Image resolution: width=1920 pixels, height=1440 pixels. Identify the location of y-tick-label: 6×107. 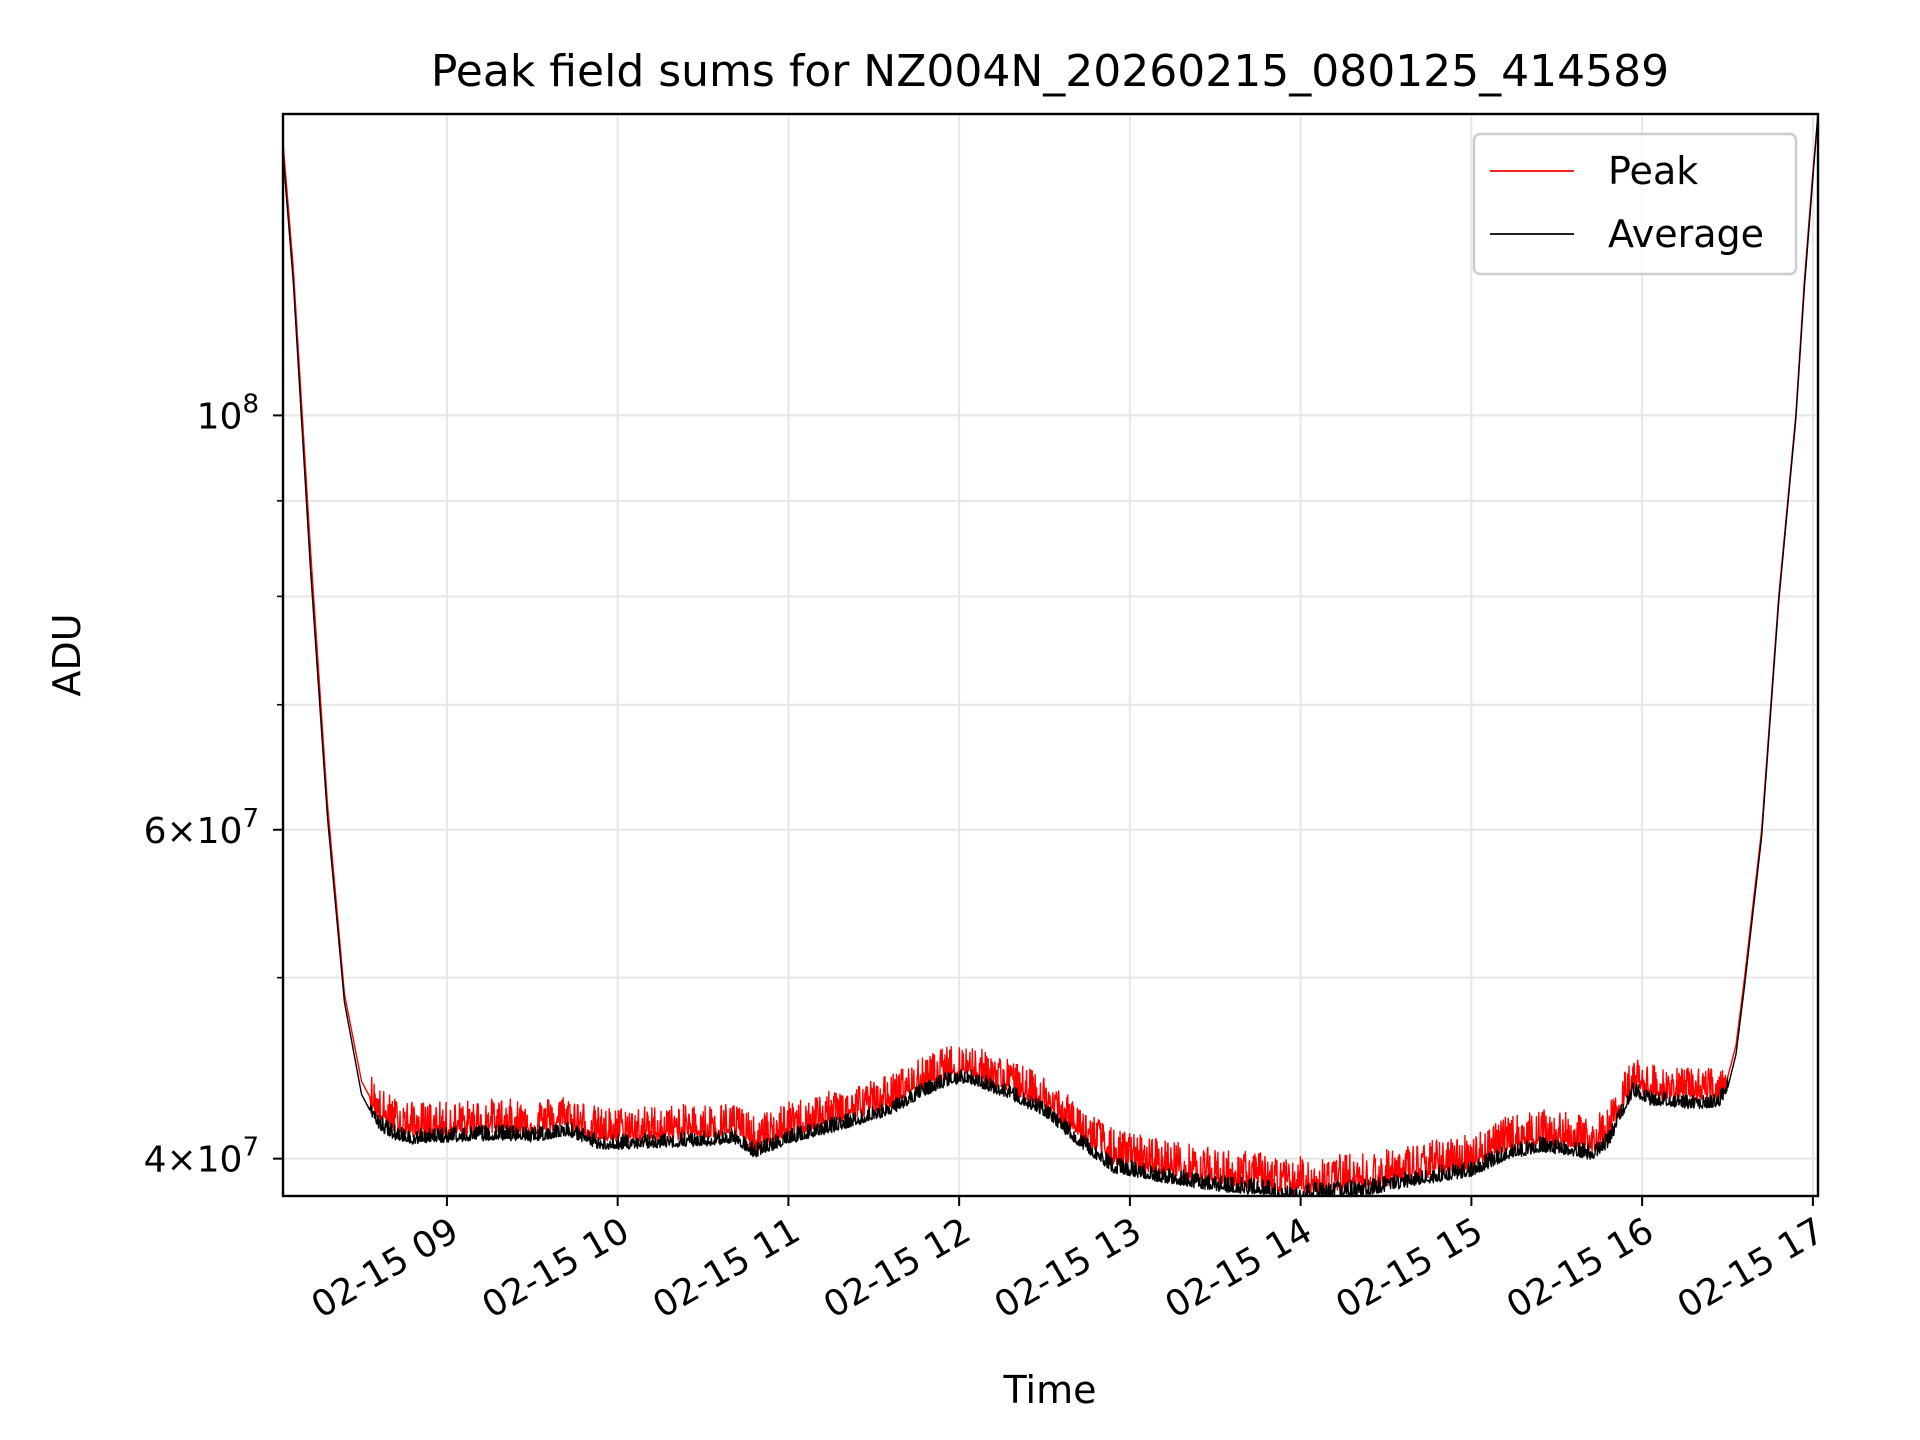
(201, 828).